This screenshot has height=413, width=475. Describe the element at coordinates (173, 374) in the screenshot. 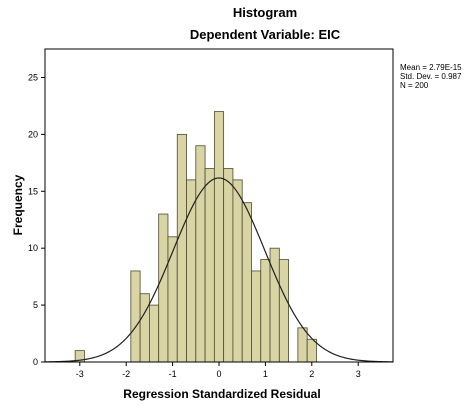

I see `x-tick-label: -1` at that location.